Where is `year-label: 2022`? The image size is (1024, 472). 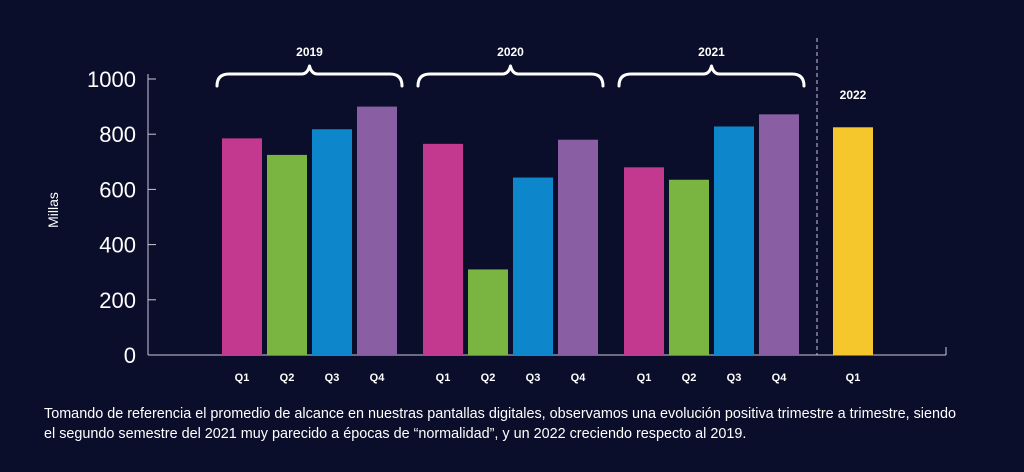
year-label: 2022 is located at coordinates (853, 95).